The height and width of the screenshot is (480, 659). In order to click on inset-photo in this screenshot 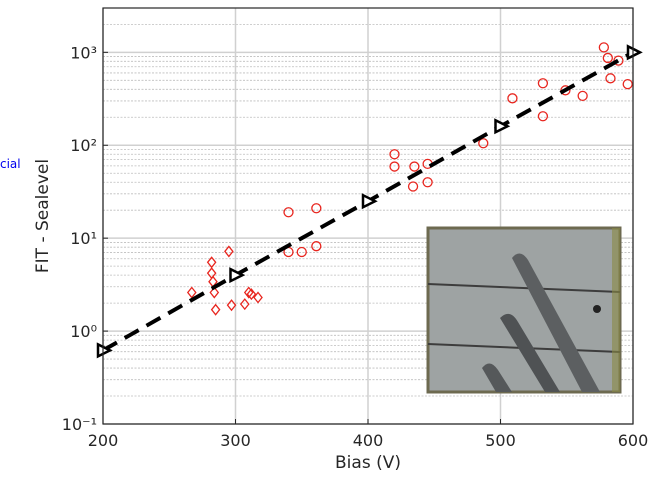, I will do `click(524, 310)`.